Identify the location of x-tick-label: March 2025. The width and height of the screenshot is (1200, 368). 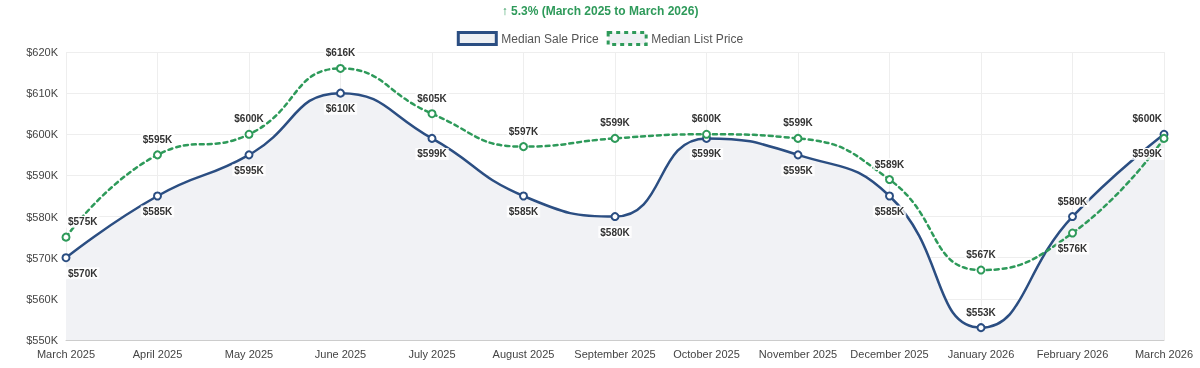
(66, 353).